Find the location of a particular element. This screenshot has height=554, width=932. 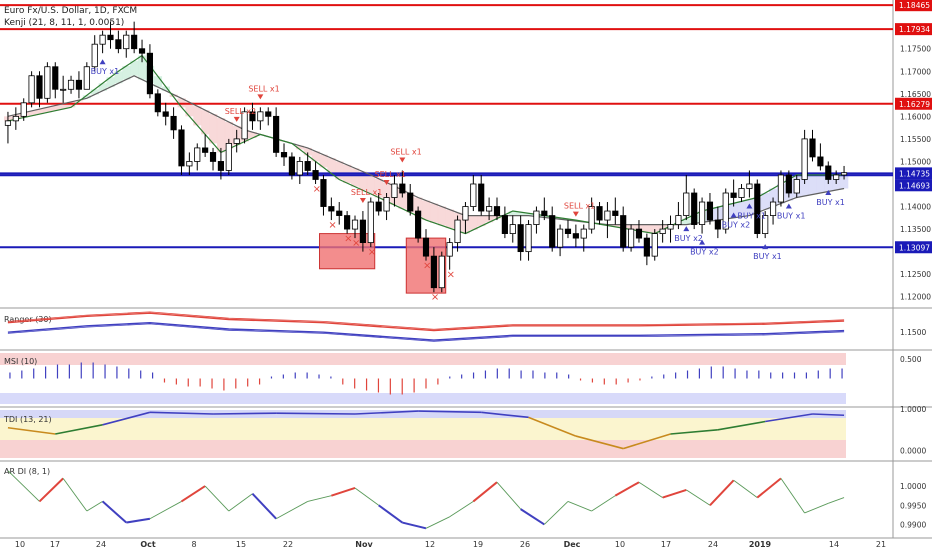

price-tick-label: 1.17000 is located at coordinates (915, 71).